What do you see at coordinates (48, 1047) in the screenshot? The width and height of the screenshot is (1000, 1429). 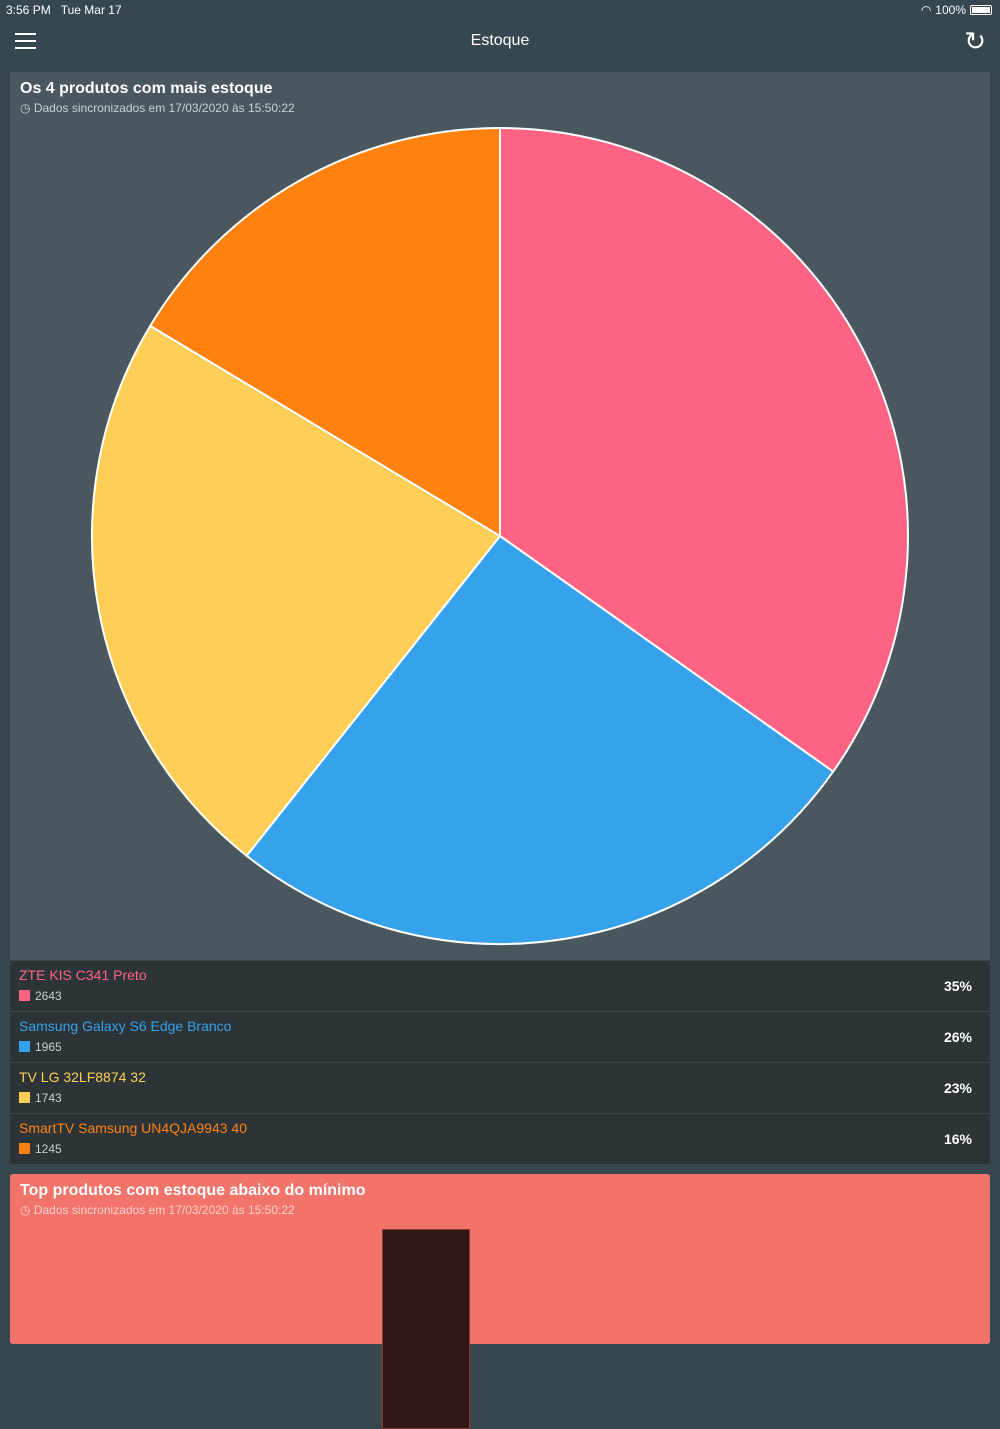 I see `stock-value: 1965` at bounding box center [48, 1047].